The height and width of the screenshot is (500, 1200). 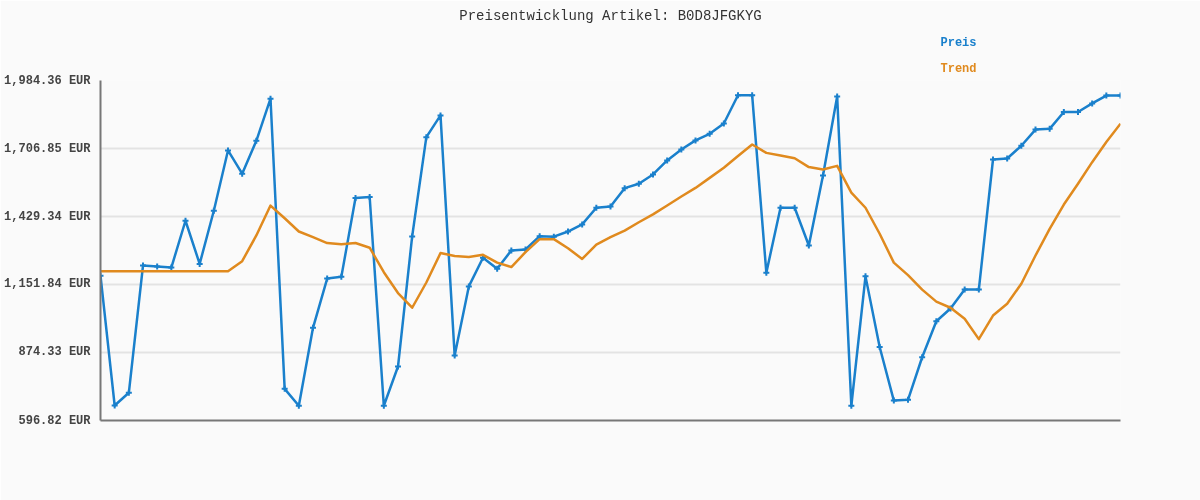 What do you see at coordinates (48, 80) in the screenshot?
I see `y-tick-label: 1,984.36 EUR` at bounding box center [48, 80].